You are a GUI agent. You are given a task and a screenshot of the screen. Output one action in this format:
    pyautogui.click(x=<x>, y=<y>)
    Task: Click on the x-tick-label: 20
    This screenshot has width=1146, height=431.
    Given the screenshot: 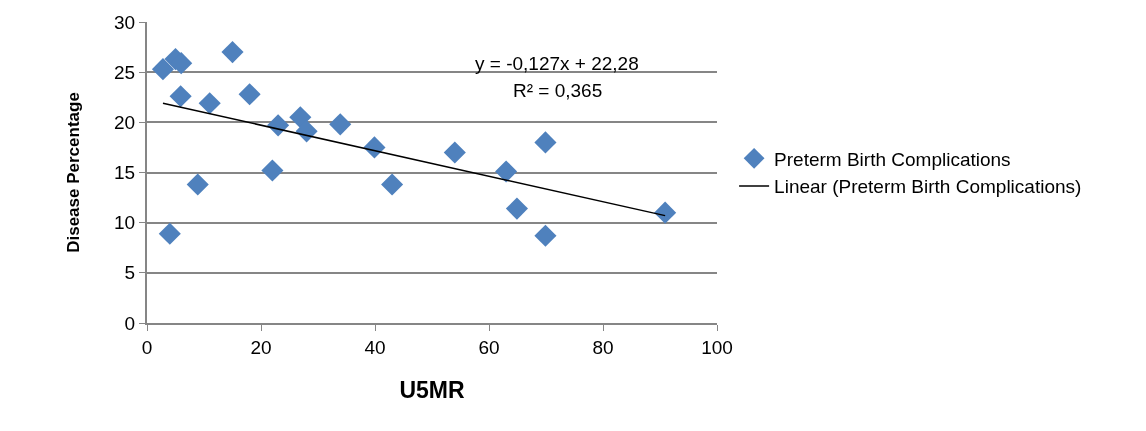 What is the action you would take?
    pyautogui.click(x=261, y=347)
    